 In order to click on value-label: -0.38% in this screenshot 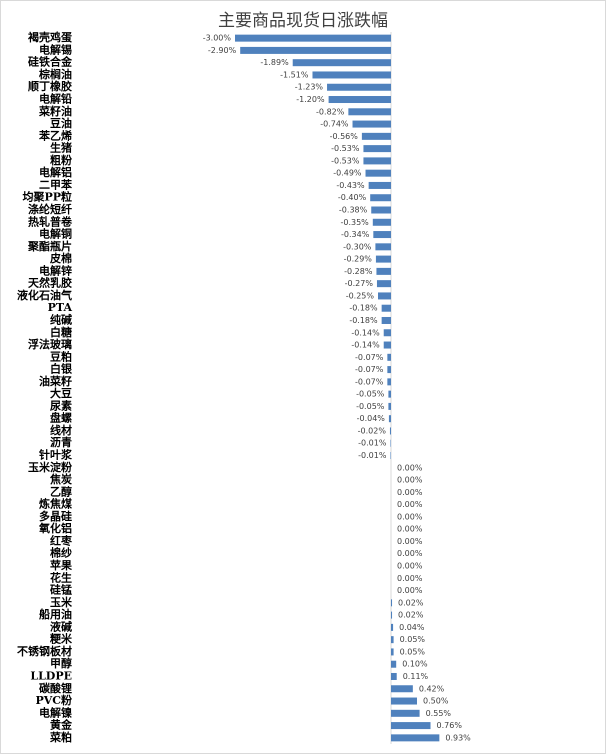, I will do `click(353, 210)`.